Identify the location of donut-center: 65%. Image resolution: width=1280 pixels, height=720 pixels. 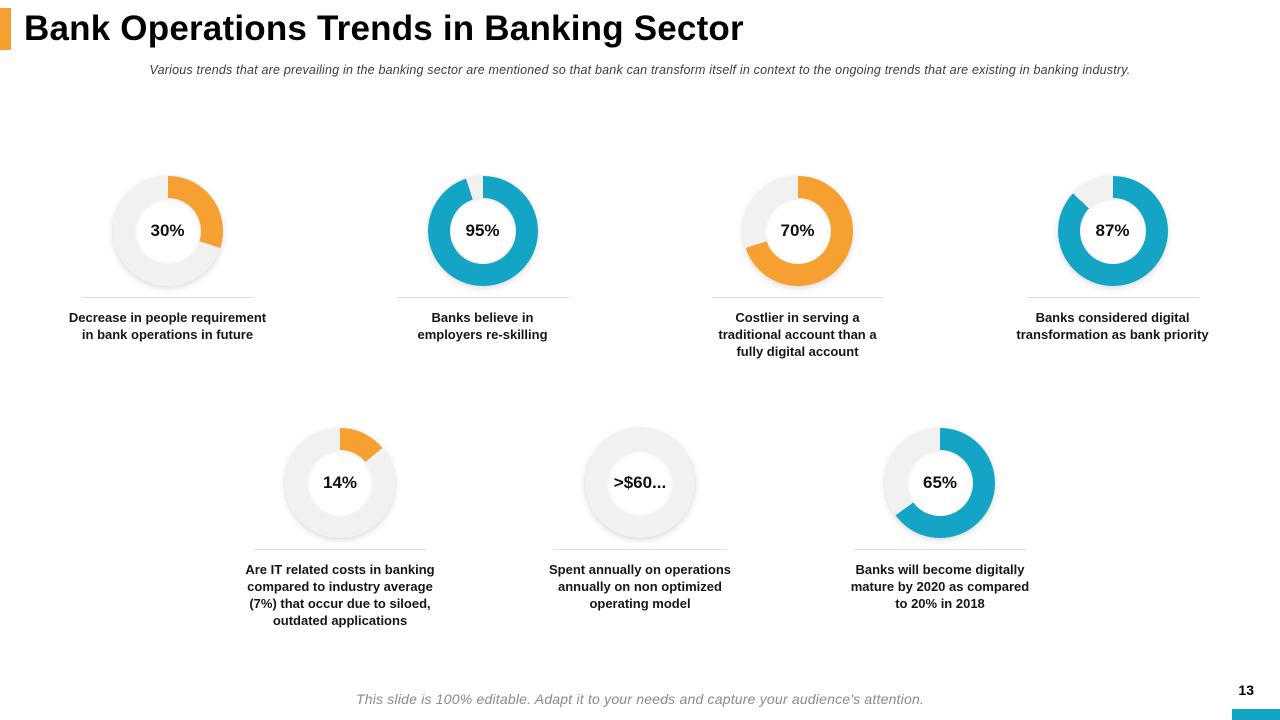
(940, 483).